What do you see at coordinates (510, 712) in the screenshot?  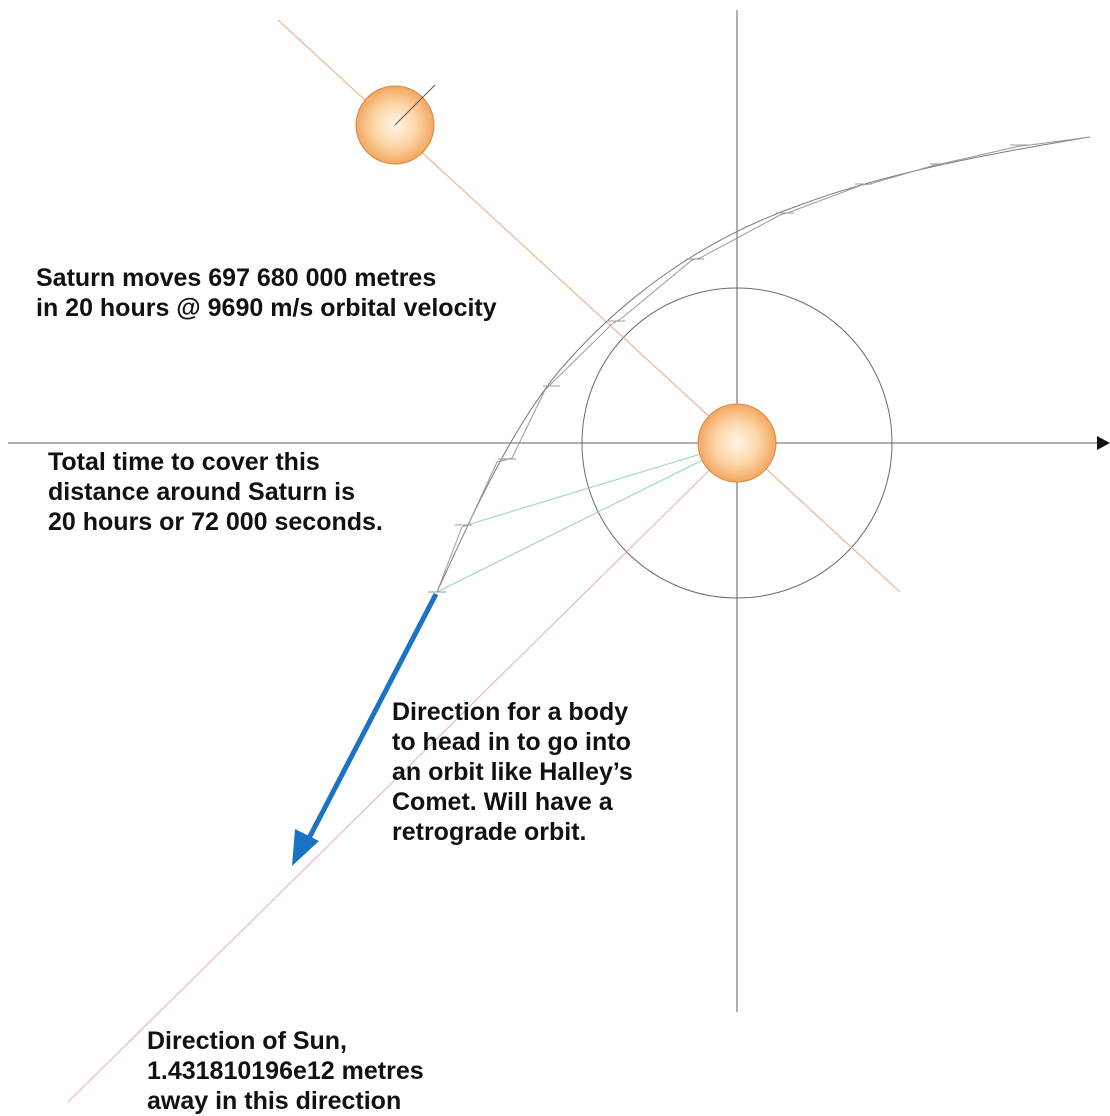 I see `direction-body-line-1: Direction for a body` at bounding box center [510, 712].